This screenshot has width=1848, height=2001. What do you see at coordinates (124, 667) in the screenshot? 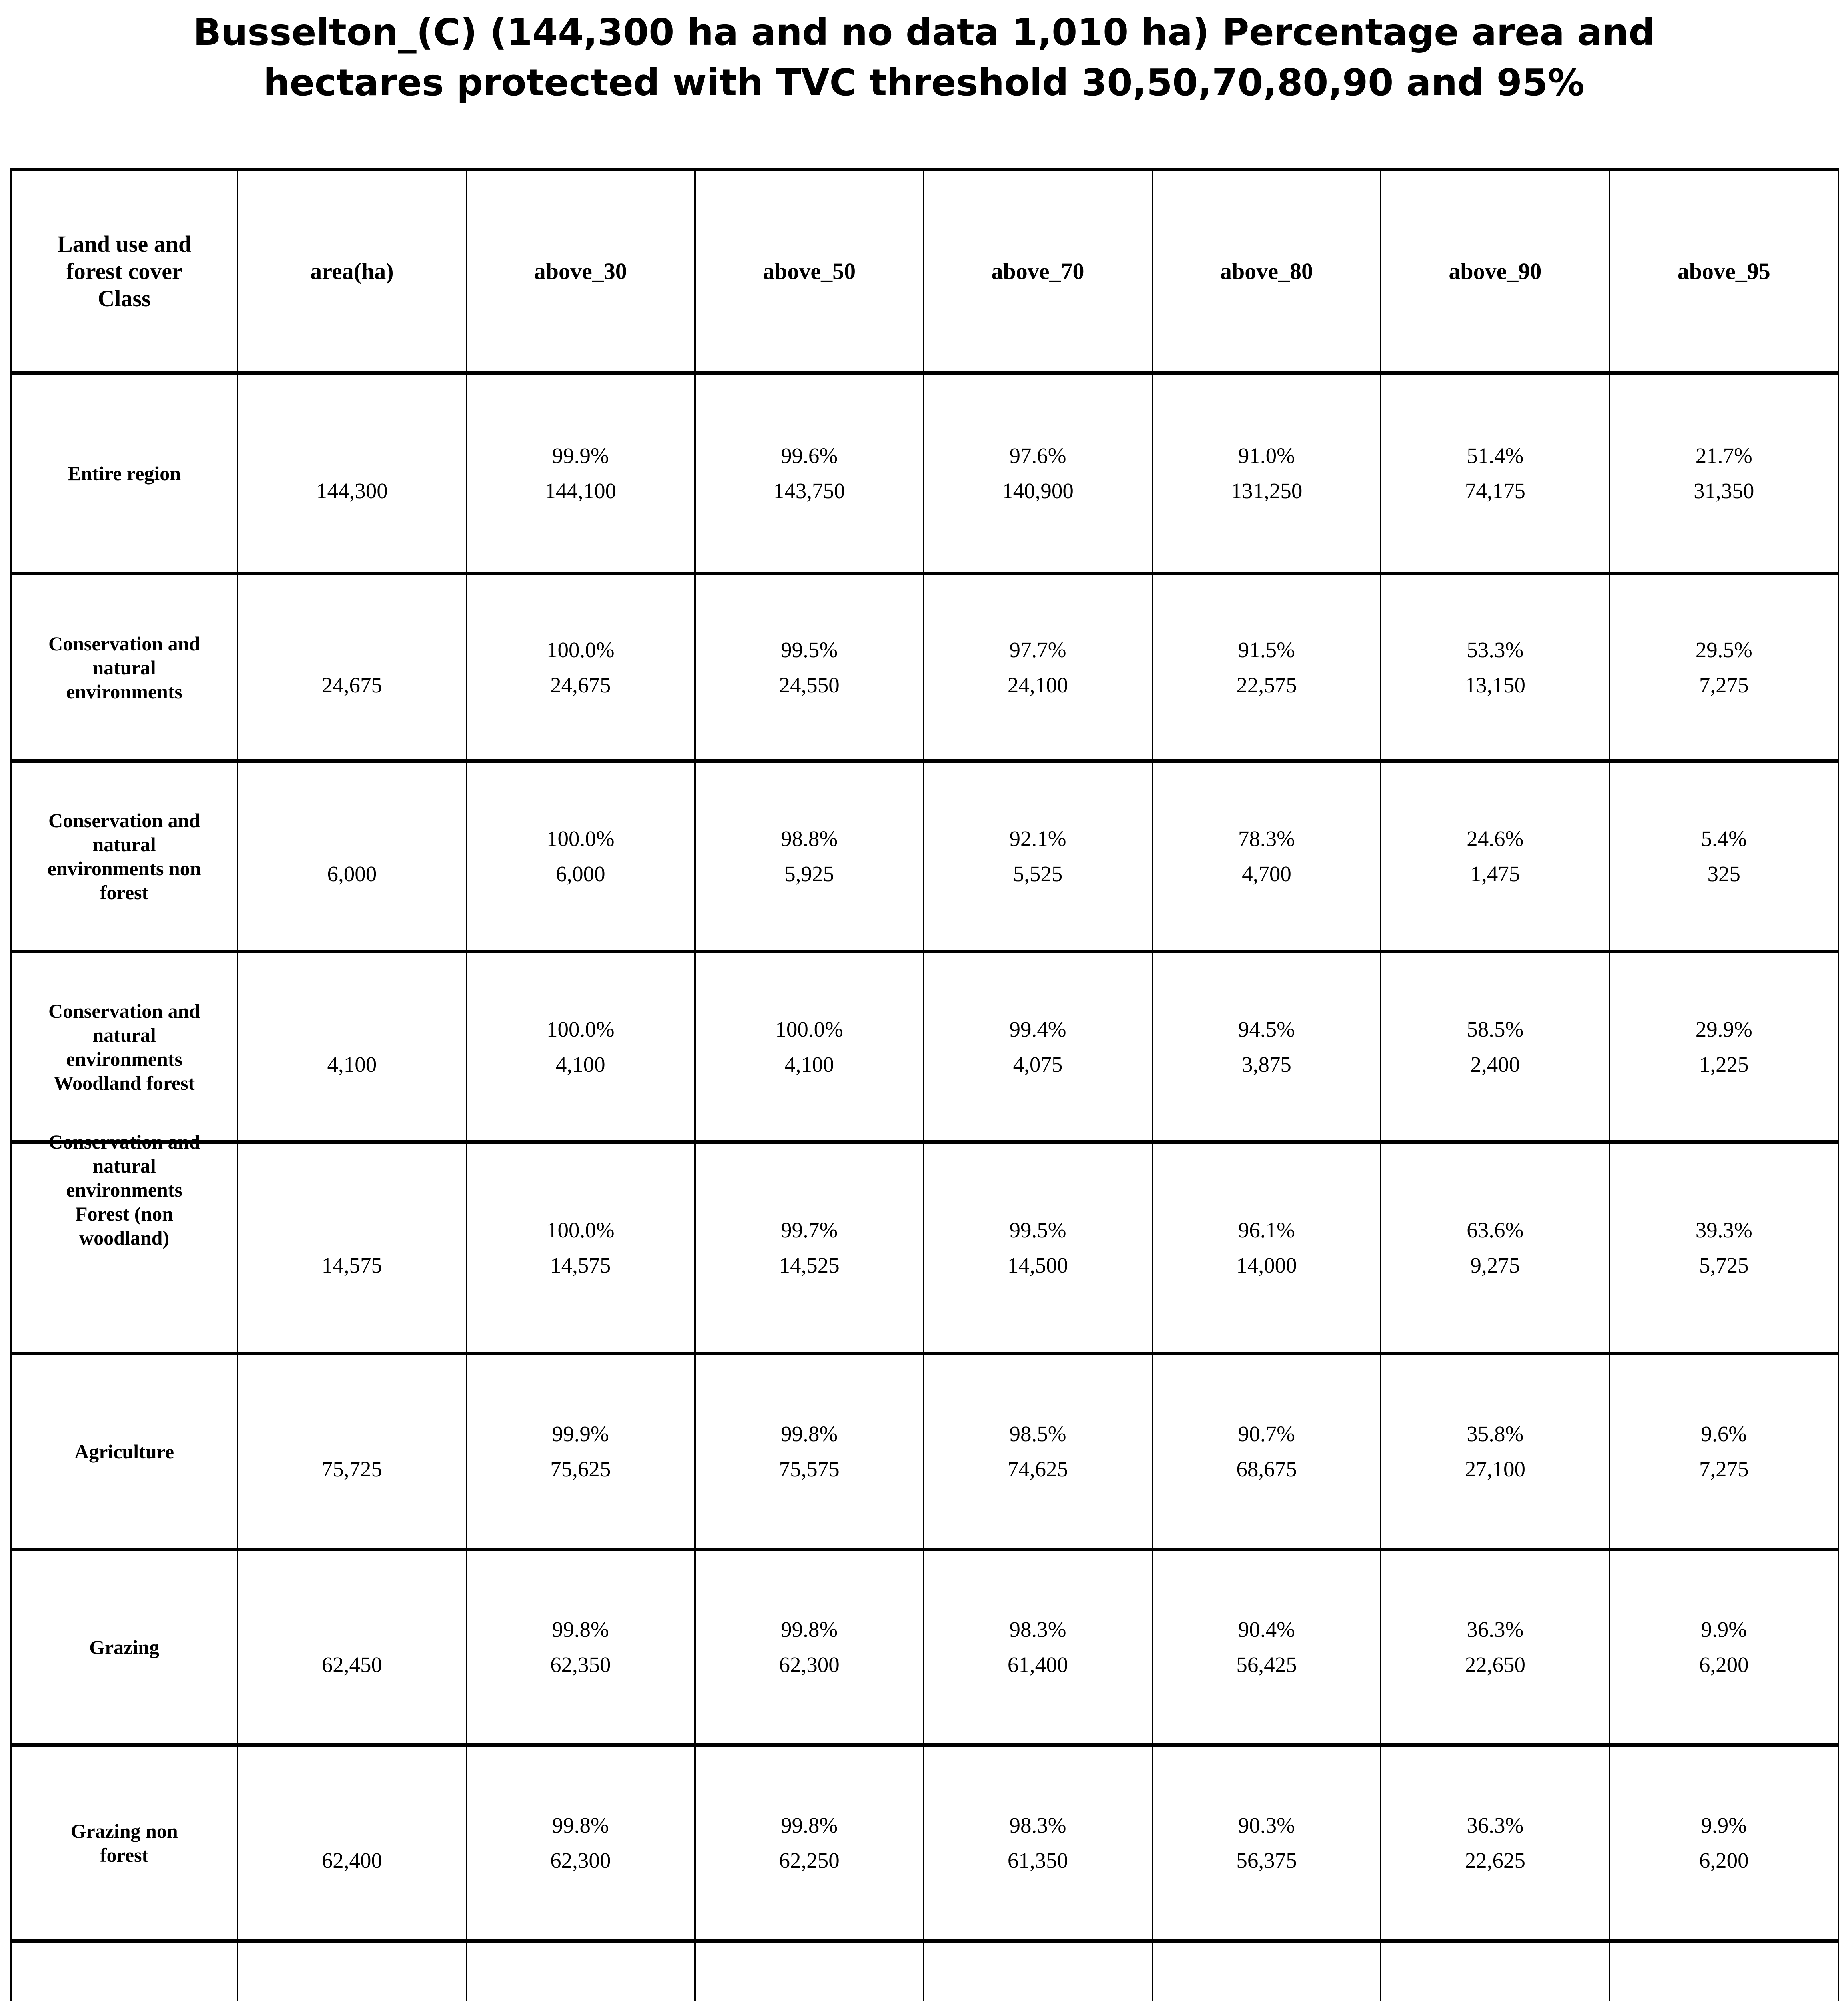
I see `row-label: Conservation and natural environments` at bounding box center [124, 667].